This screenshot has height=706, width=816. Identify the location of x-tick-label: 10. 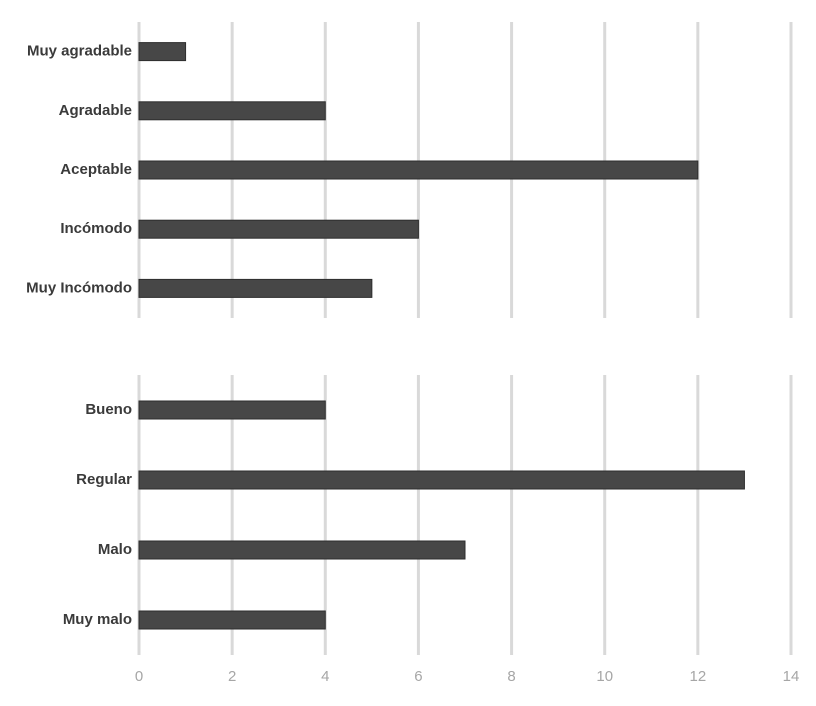
(604, 676).